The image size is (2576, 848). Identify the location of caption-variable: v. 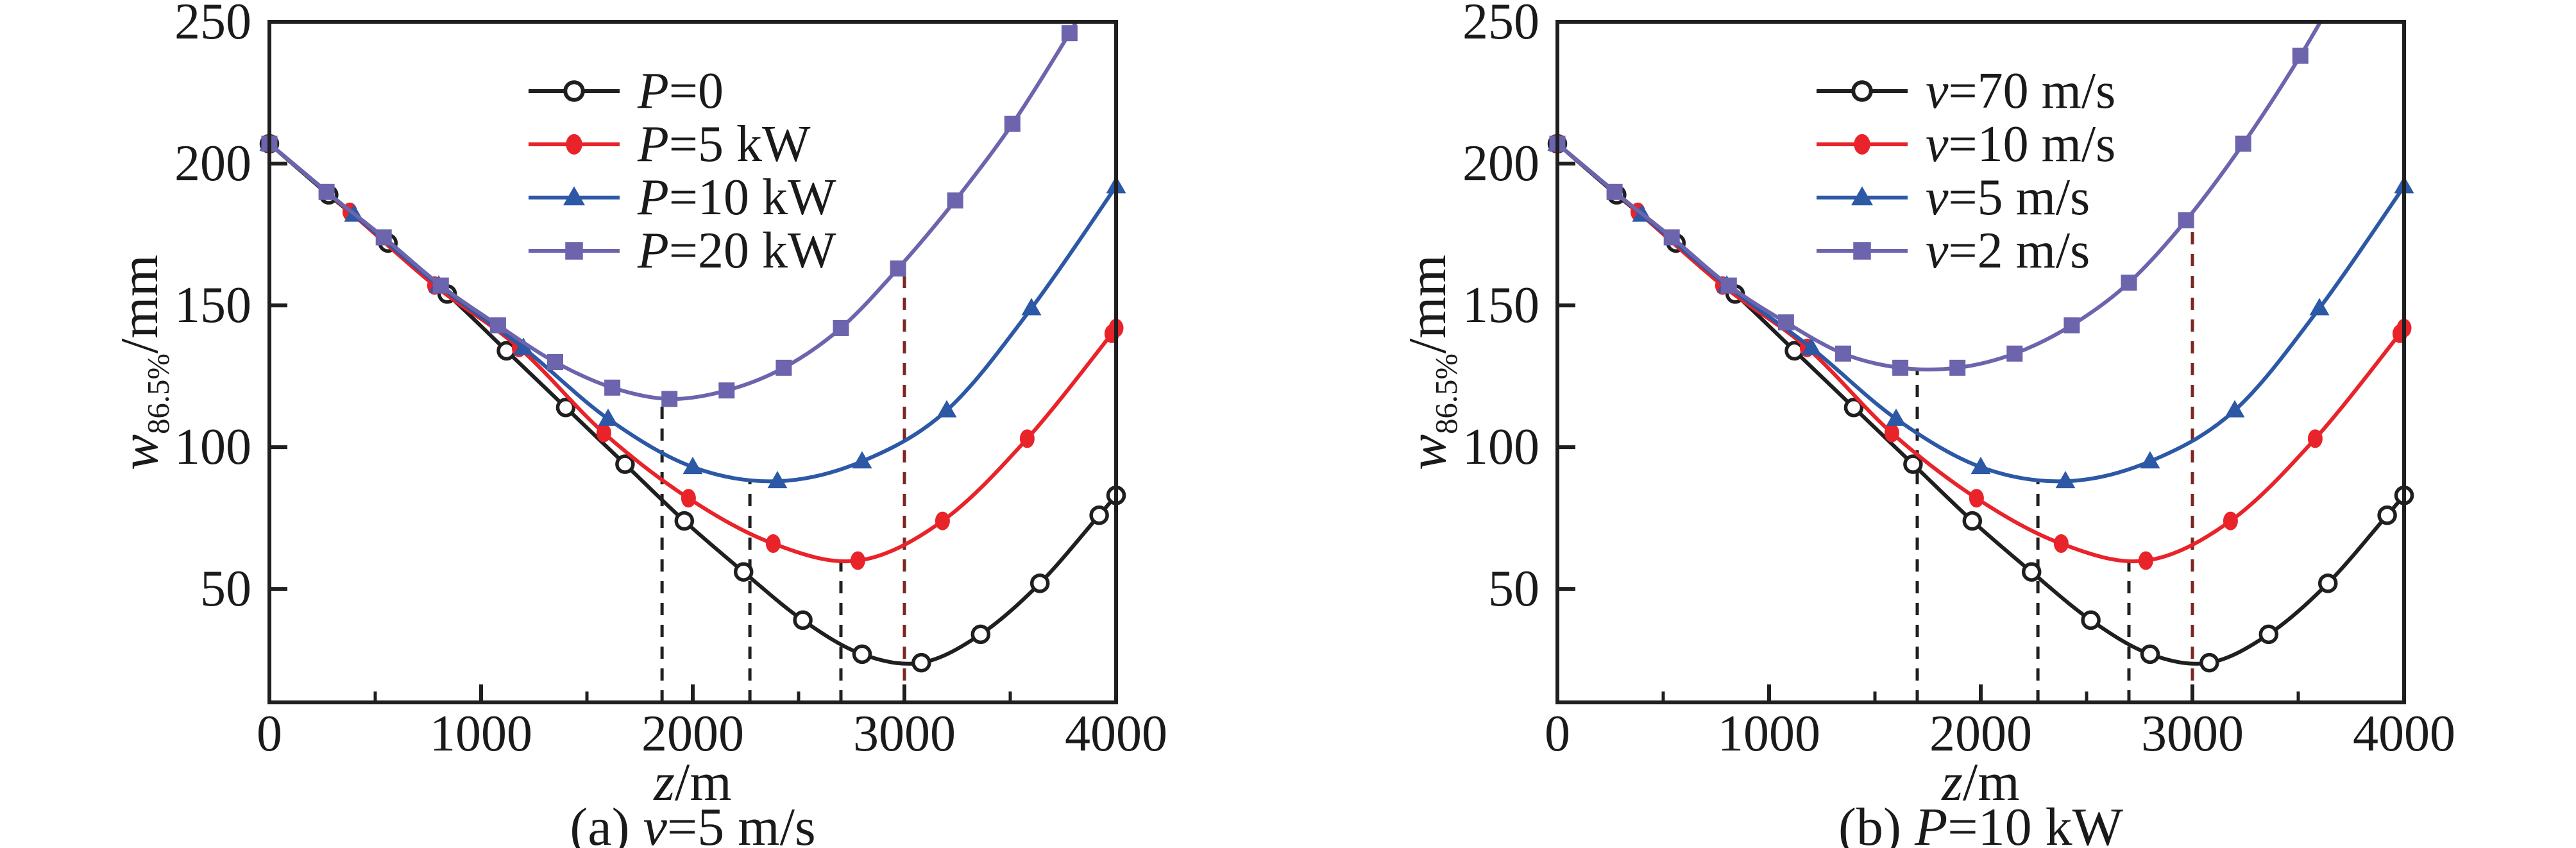
(655, 823).